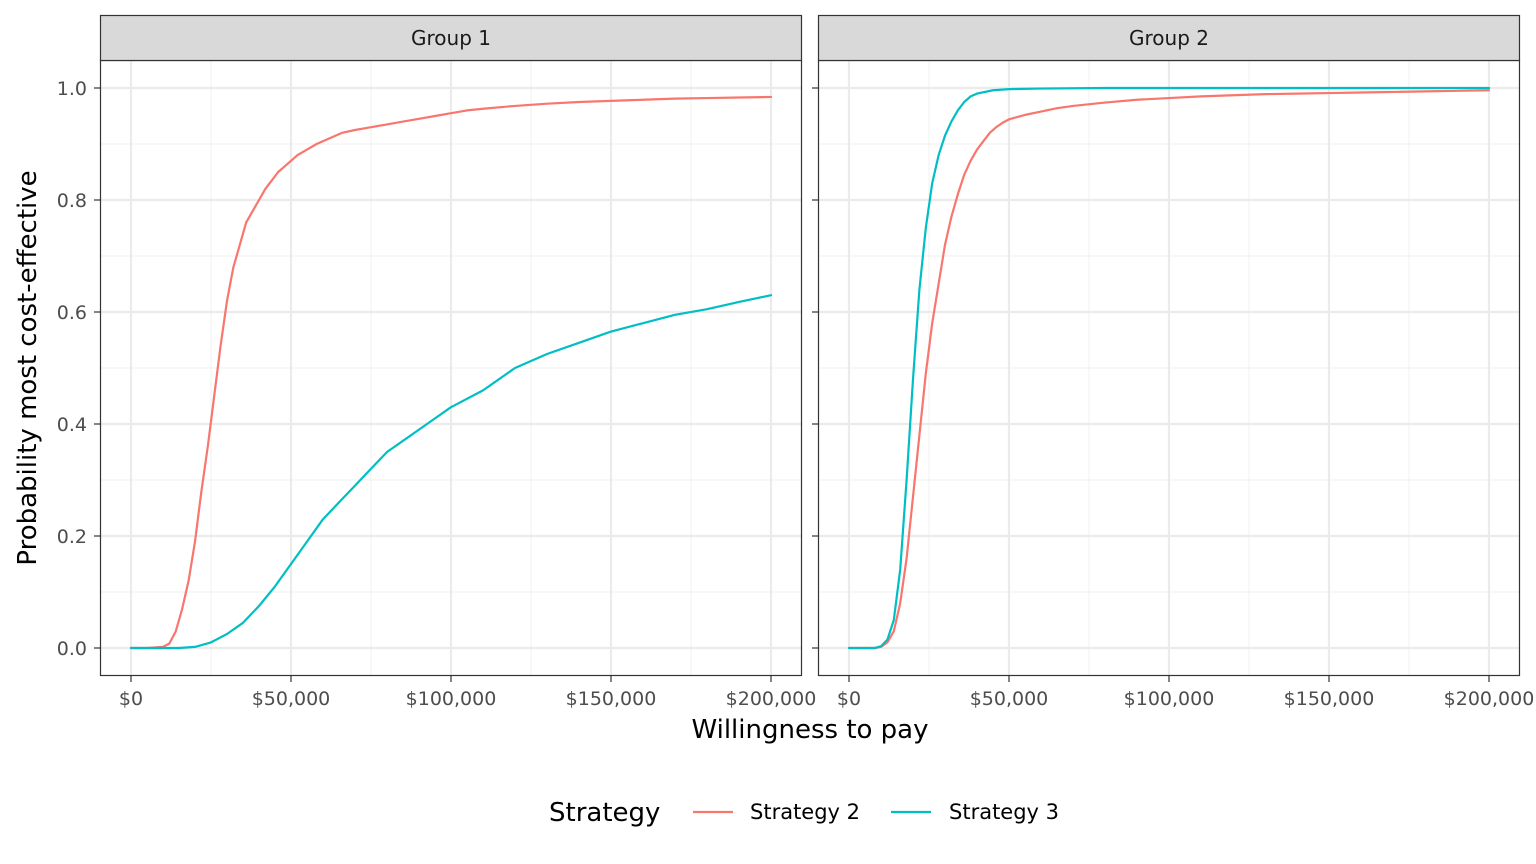 The height and width of the screenshot is (864, 1536). Describe the element at coordinates (72, 89) in the screenshot. I see `y-tick-label: 1.0` at that location.